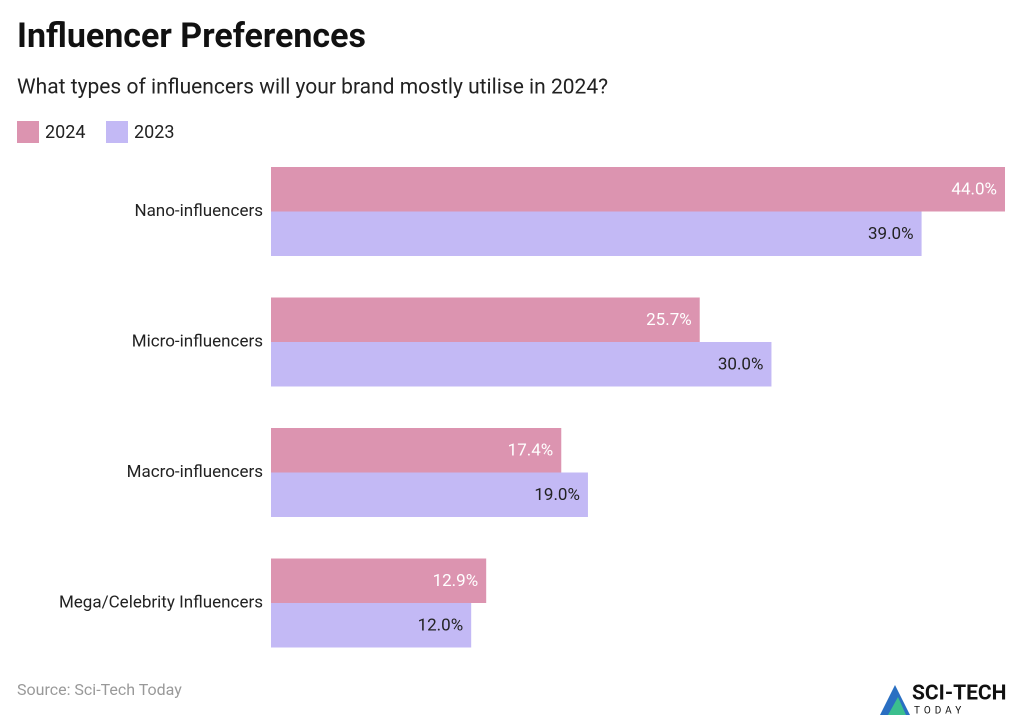 This screenshot has width=1024, height=718. What do you see at coordinates (198, 211) in the screenshot?
I see `y-tick-label: Nano-influencers` at bounding box center [198, 211].